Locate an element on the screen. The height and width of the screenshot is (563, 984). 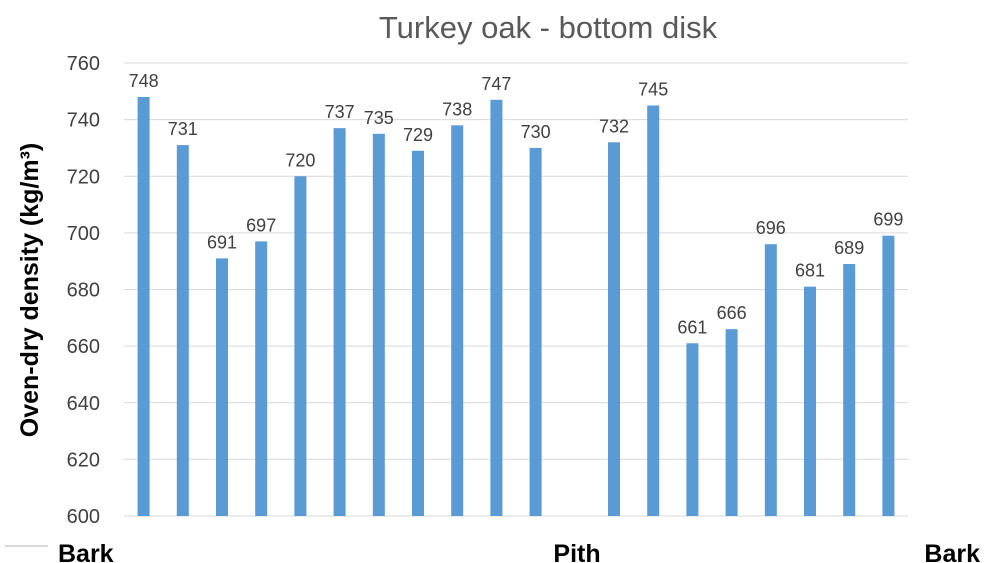
x-annotation-pith: Pith is located at coordinates (576, 551).